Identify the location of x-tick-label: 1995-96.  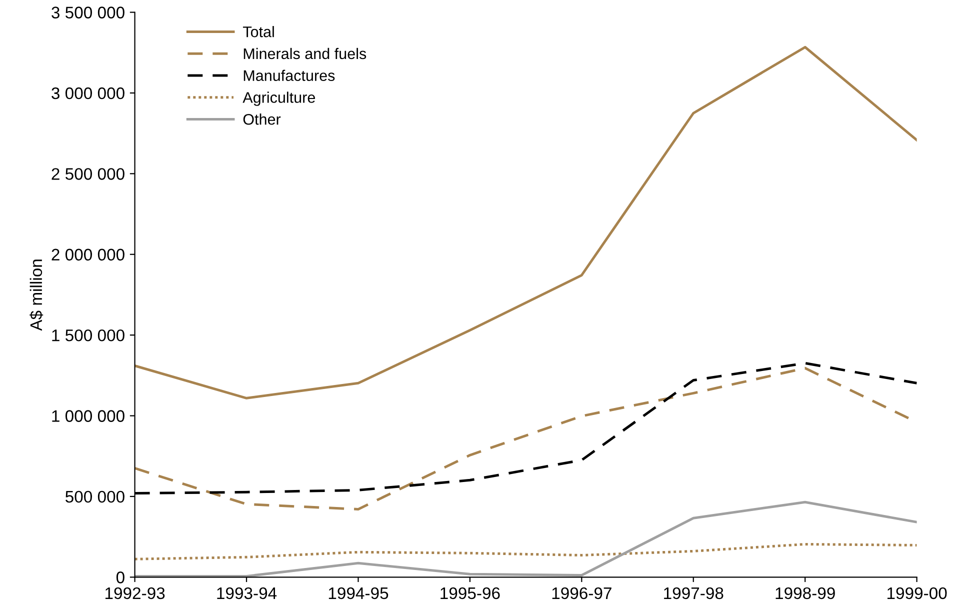
(470, 593).